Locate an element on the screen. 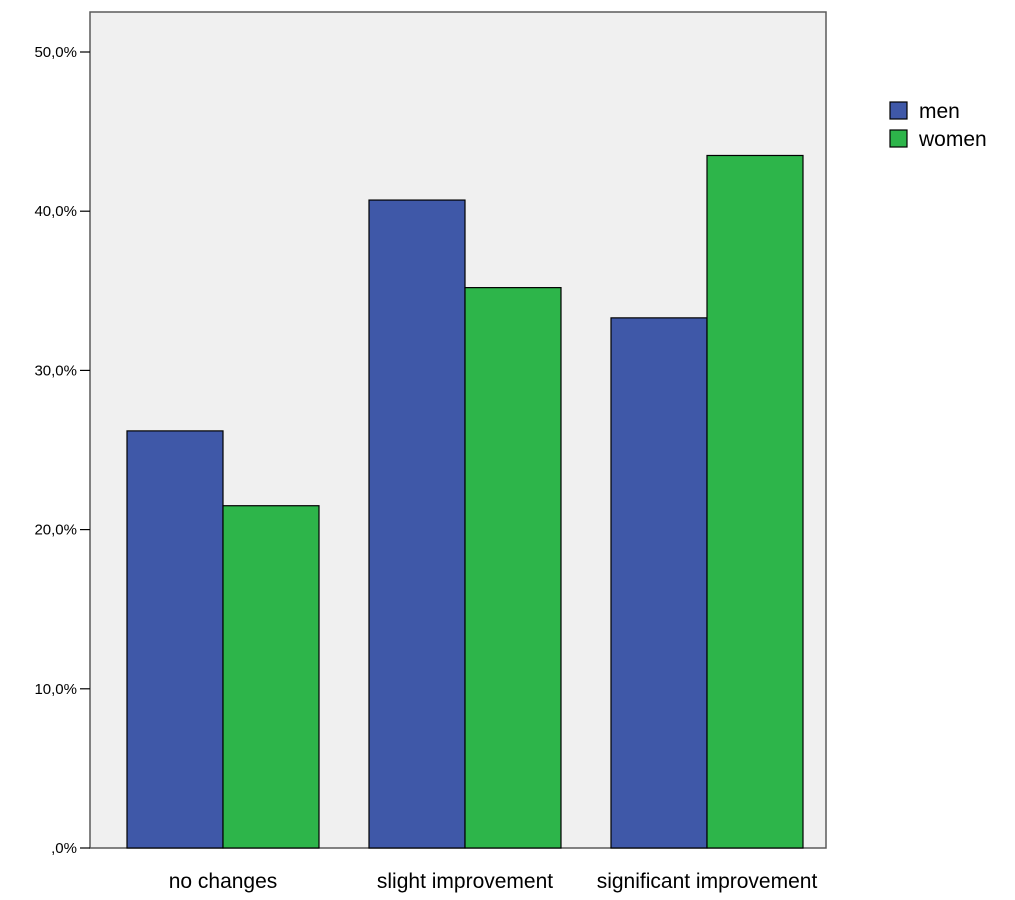  y-tick-label: 40,0% is located at coordinates (55, 211).